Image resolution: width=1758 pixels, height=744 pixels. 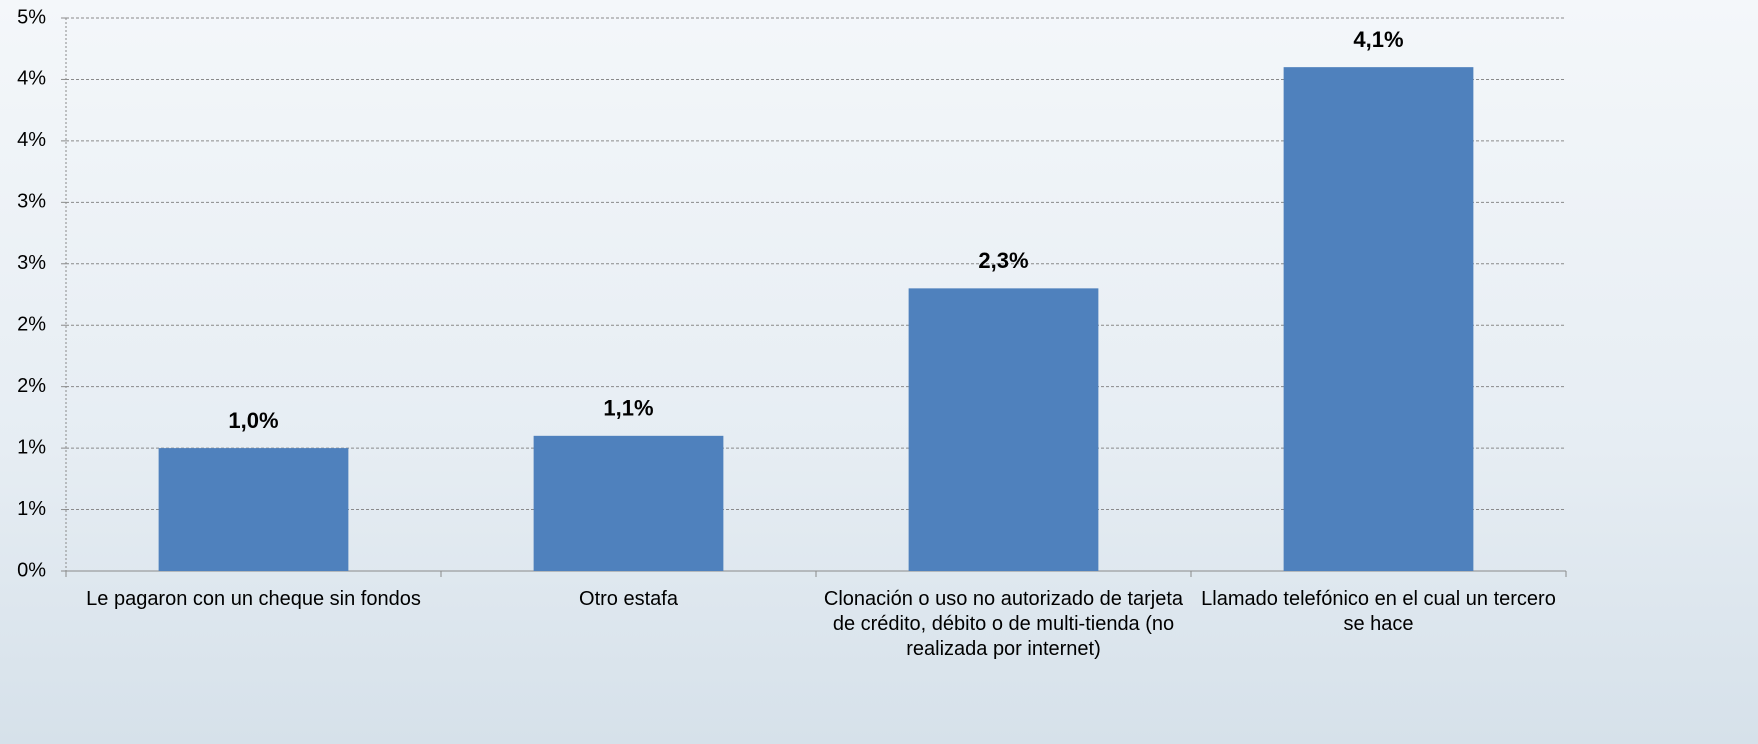 I want to click on y-tick-label: 0%, so click(x=31, y=570).